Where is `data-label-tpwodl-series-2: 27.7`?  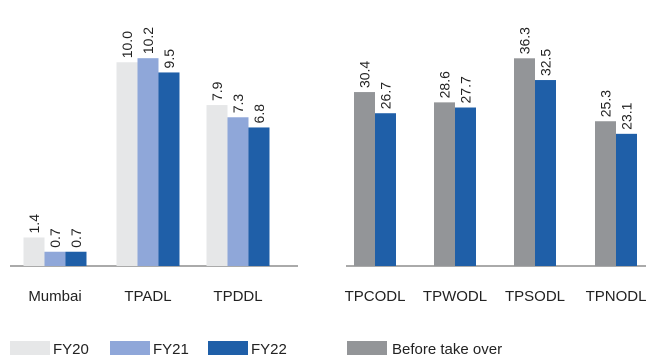
data-label-tpwodl-series-2: 27.7 is located at coordinates (466, 89).